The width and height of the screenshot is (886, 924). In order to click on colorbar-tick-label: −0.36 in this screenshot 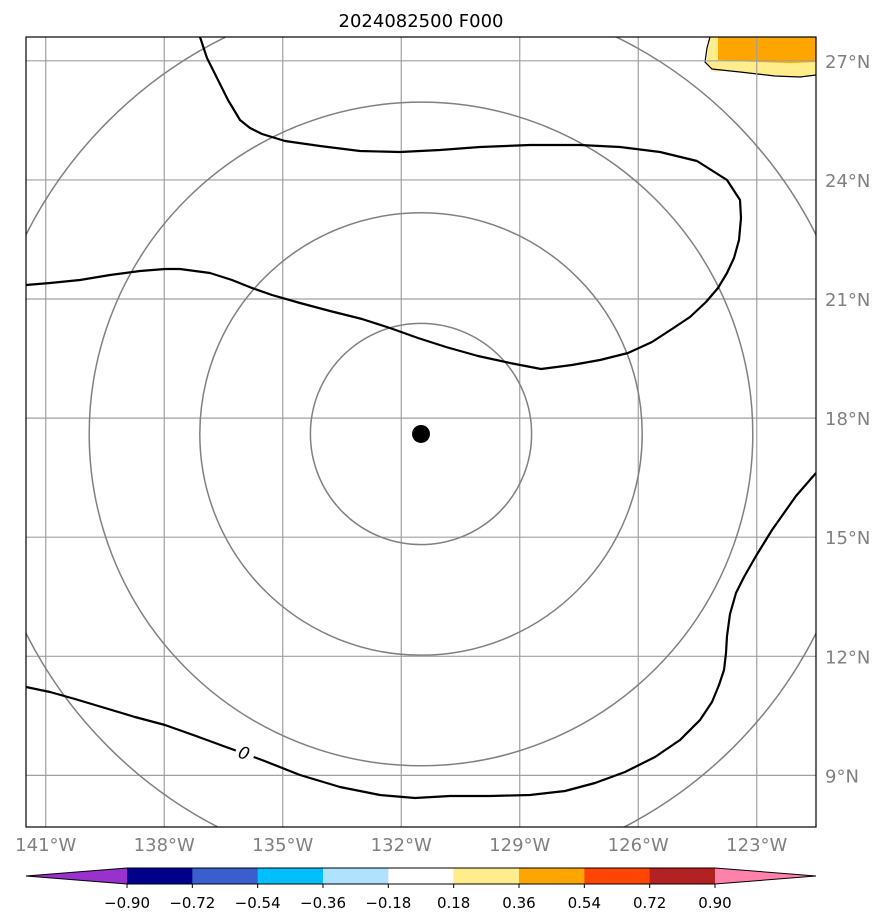, I will do `click(323, 903)`.